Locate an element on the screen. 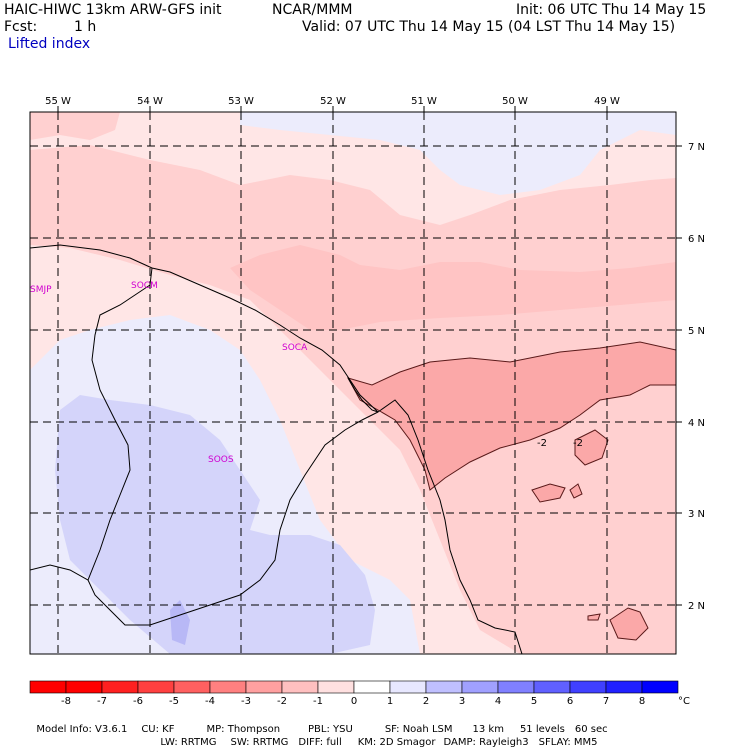  legend-tick-label: 3 is located at coordinates (462, 701).